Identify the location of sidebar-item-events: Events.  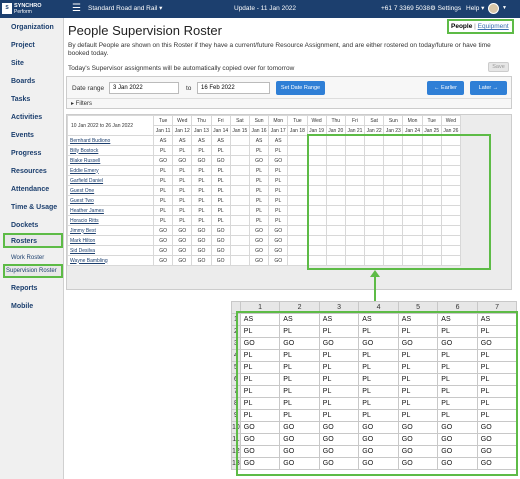
(22, 135).